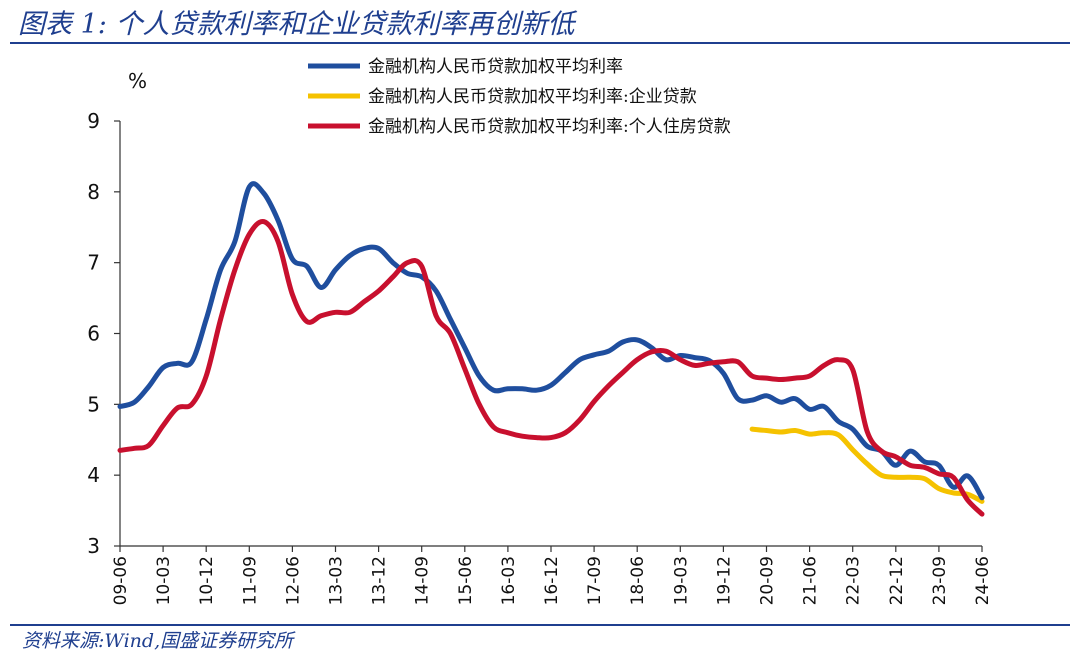 The image size is (1080, 653). Describe the element at coordinates (638, 580) in the screenshot. I see `x-tick-label: 18-06` at that location.